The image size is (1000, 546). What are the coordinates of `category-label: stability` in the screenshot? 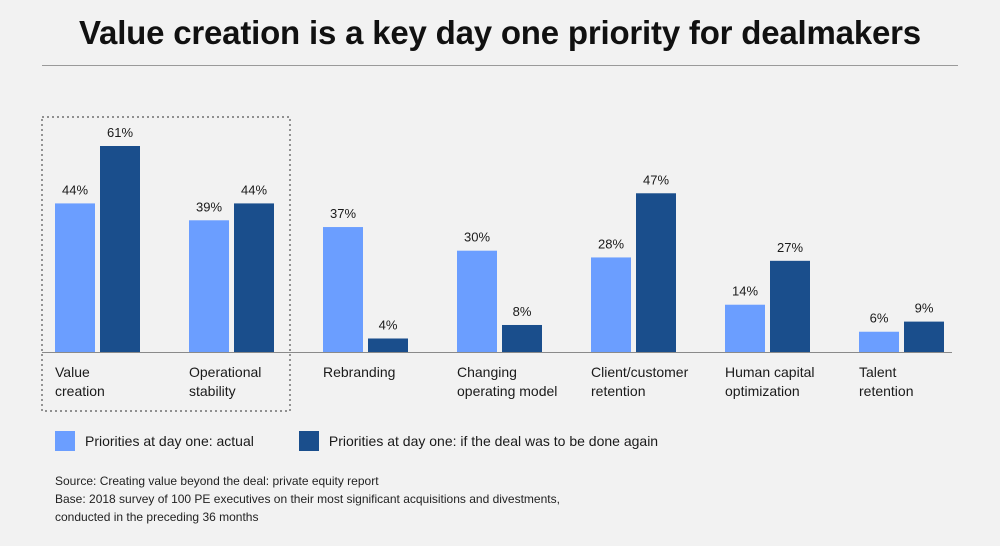 It's located at (212, 391).